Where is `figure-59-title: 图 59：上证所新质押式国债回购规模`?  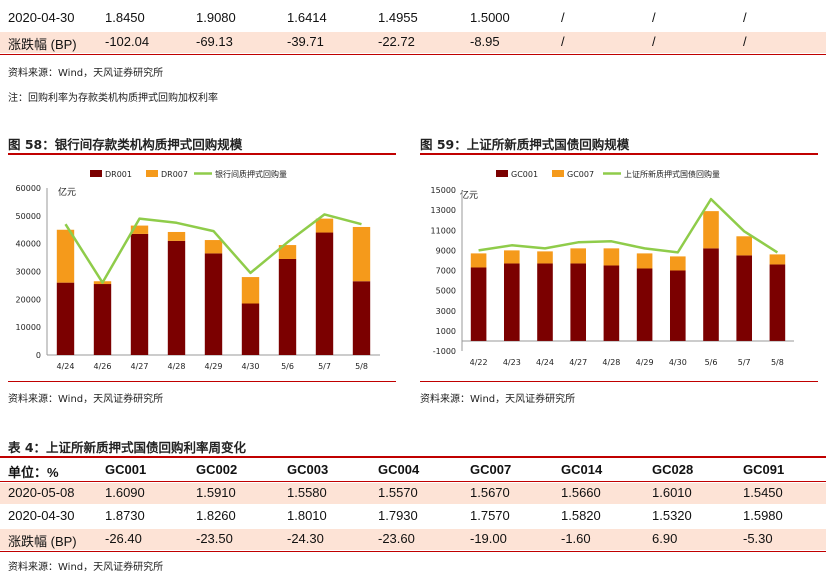
figure-59-title: 图 59：上证所新质押式国债回购规模 is located at coordinates (525, 144).